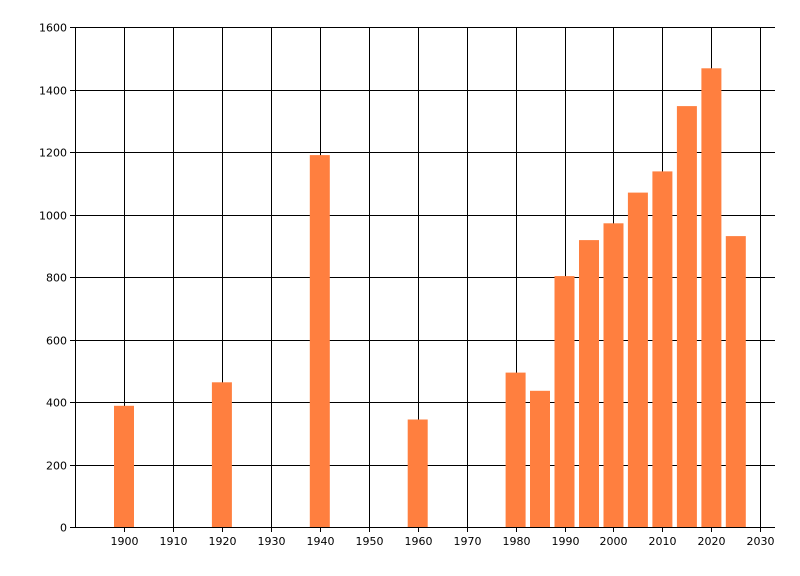 The width and height of the screenshot is (800, 576). What do you see at coordinates (125, 541) in the screenshot?
I see `x-tick-label: 1900` at bounding box center [125, 541].